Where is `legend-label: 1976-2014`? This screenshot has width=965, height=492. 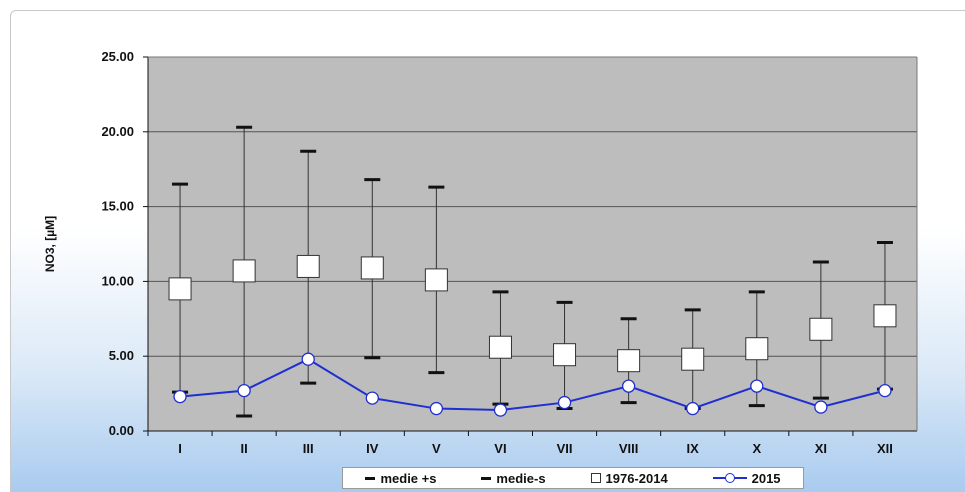
legend-label: 1976-2014 is located at coordinates (636, 478).